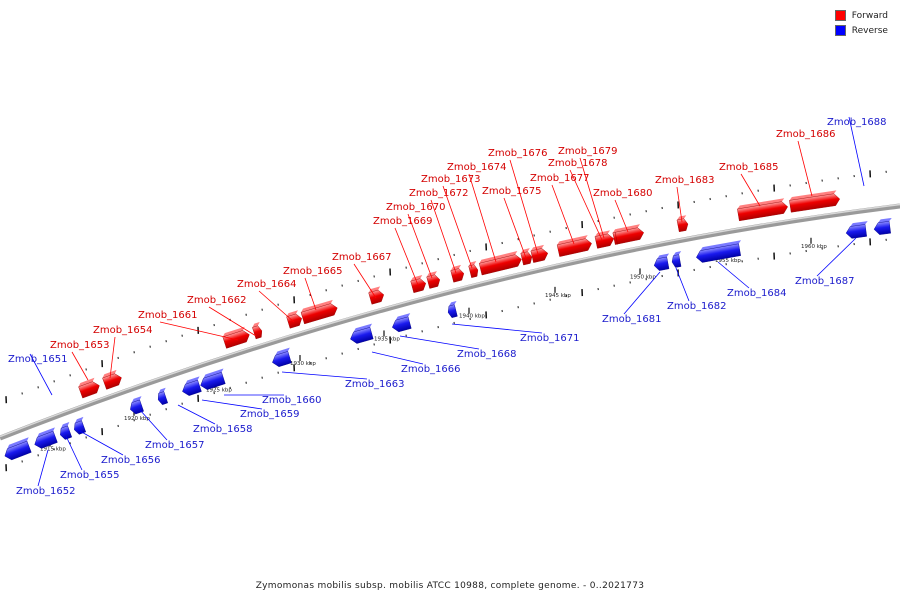 This screenshot has width=900, height=604. I want to click on gene-label: Zmob_1651, so click(38, 359).